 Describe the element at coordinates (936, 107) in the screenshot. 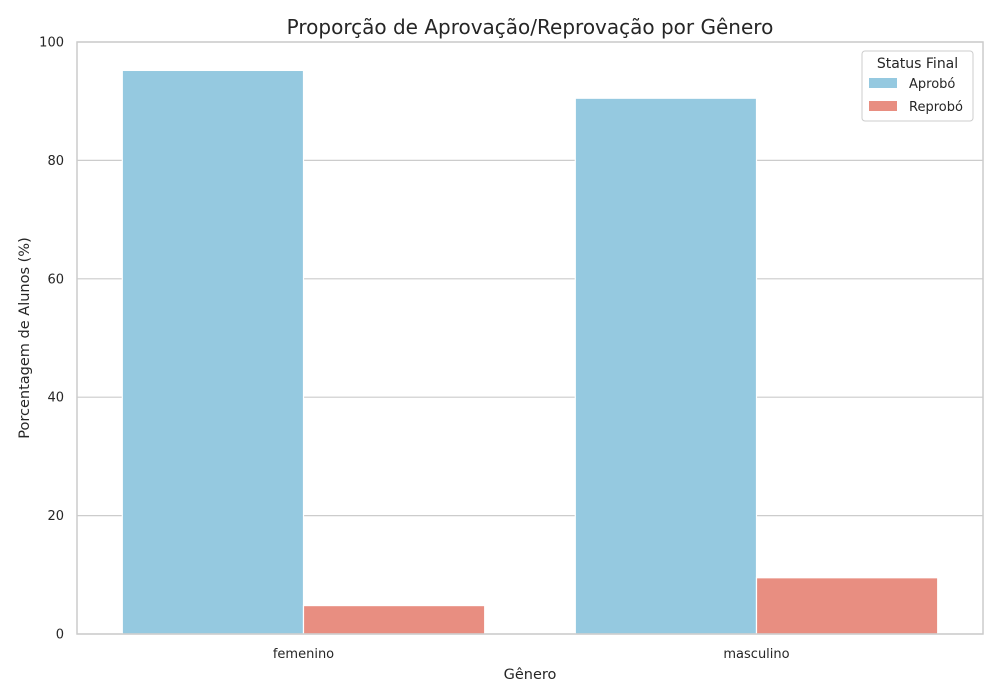

I see `legend-label-reprobo: Reprobó` at that location.